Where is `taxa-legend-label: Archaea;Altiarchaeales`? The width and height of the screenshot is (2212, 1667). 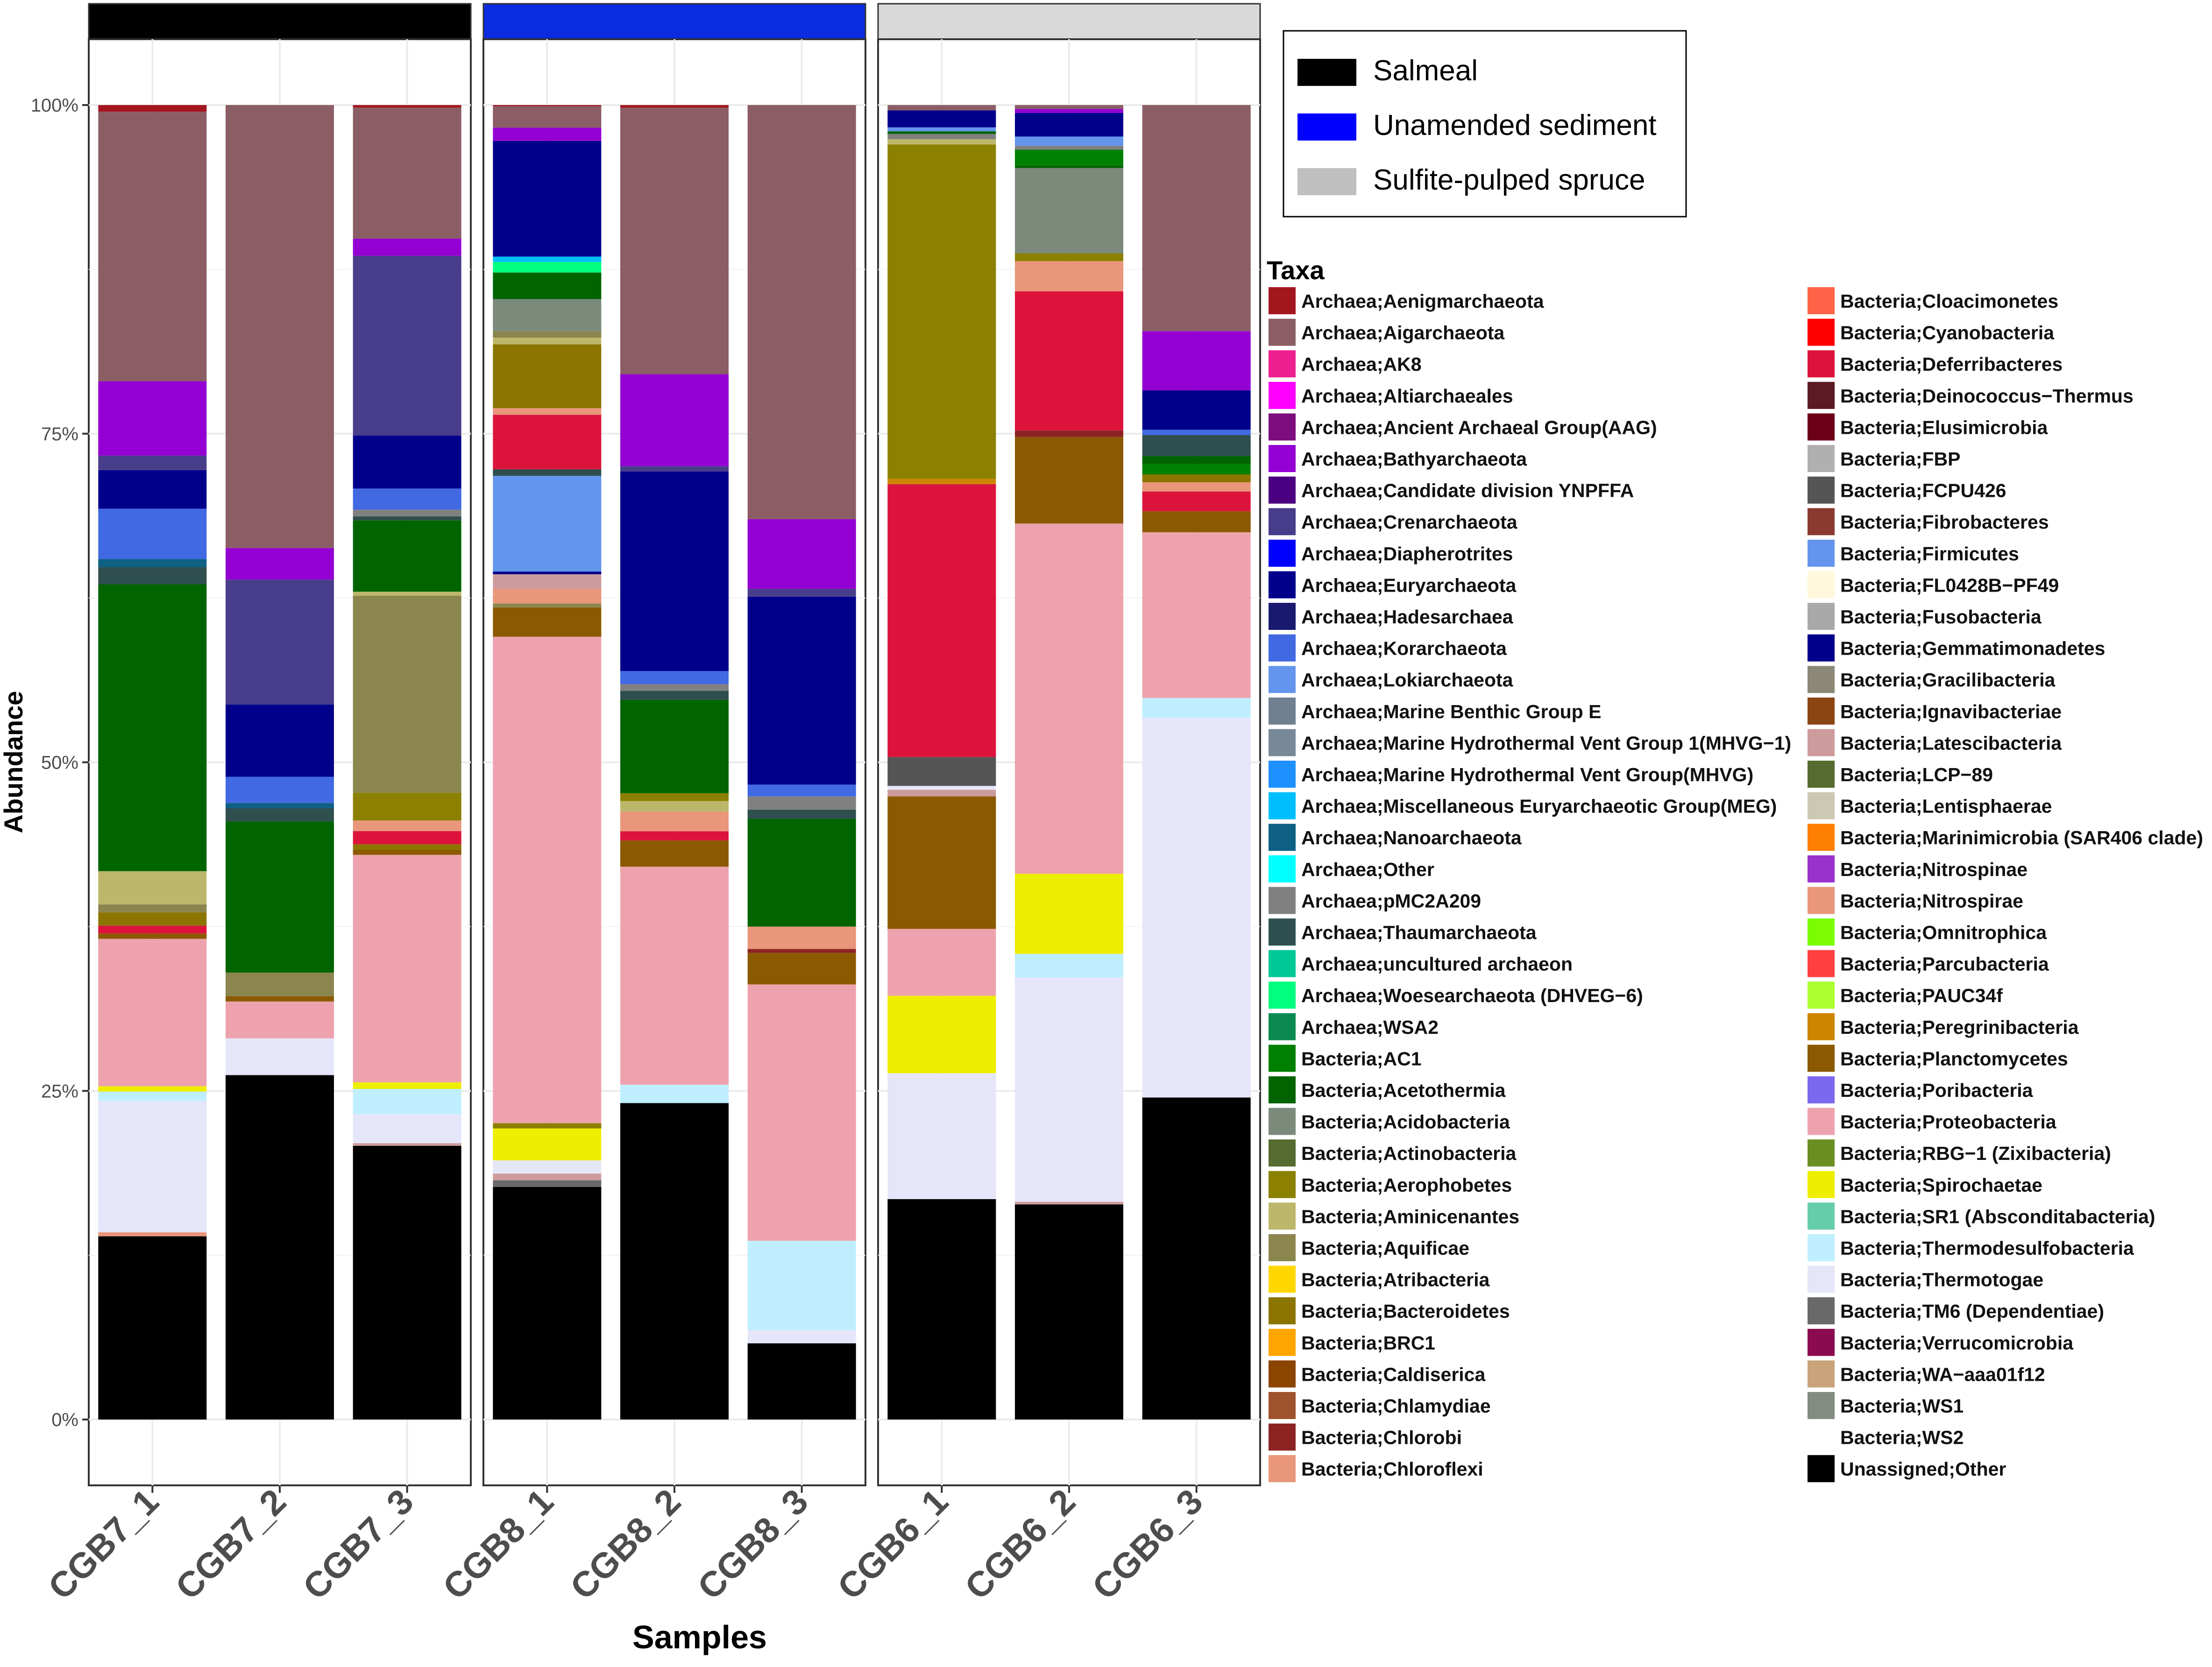
taxa-legend-label: Archaea;Altiarchaeales is located at coordinates (1407, 396).